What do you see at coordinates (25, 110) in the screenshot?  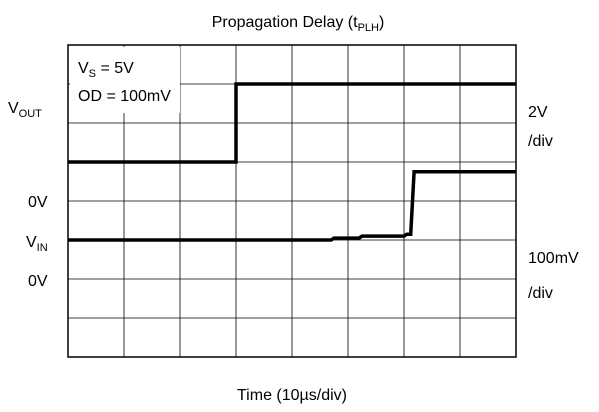 I see `vout-label: VOUT` at bounding box center [25, 110].